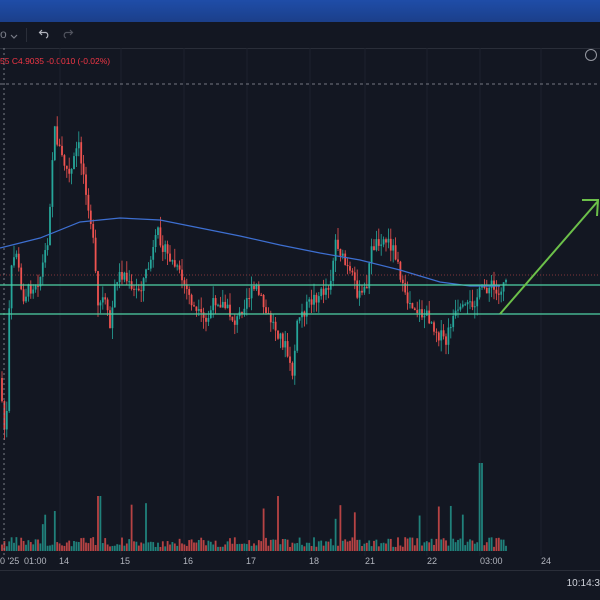 Image resolution: width=600 pixels, height=600 pixels. Describe the element at coordinates (432, 561) in the screenshot. I see `time-axis-label: 22` at that location.